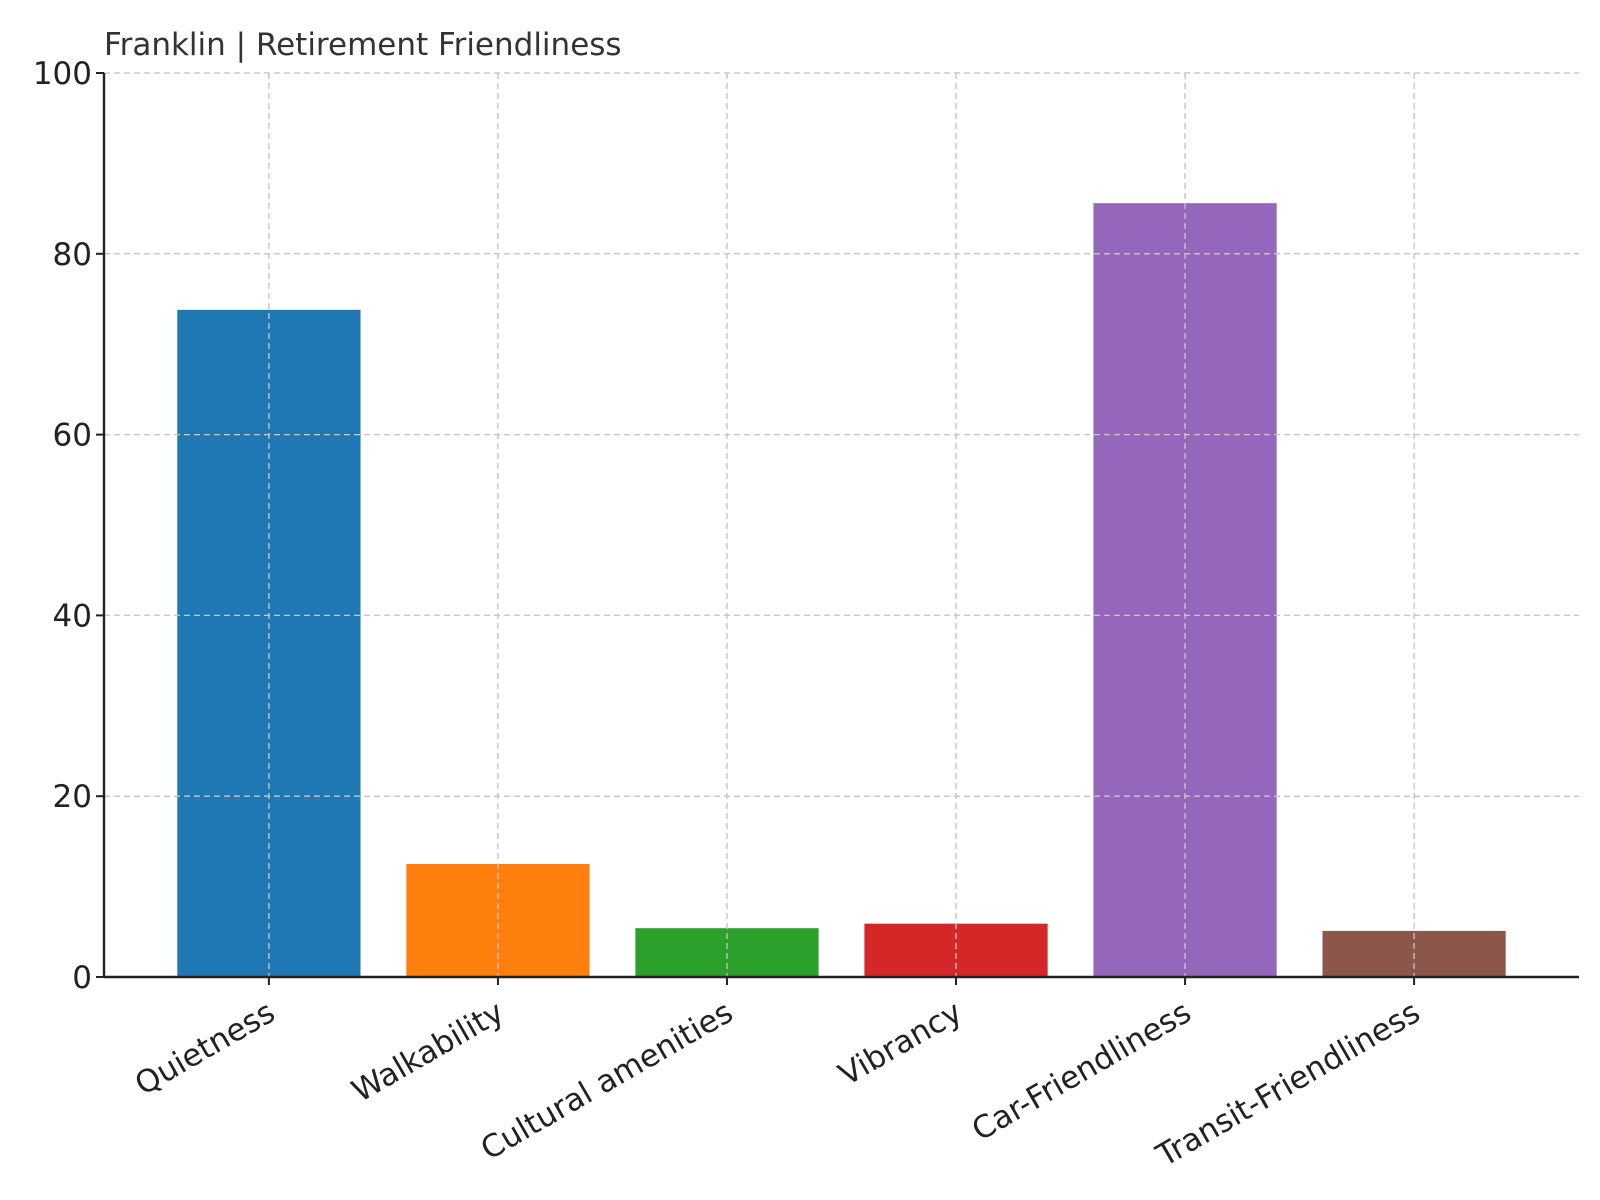 The height and width of the screenshot is (1200, 1600). I want to click on y-tick-label: 0, so click(82, 978).